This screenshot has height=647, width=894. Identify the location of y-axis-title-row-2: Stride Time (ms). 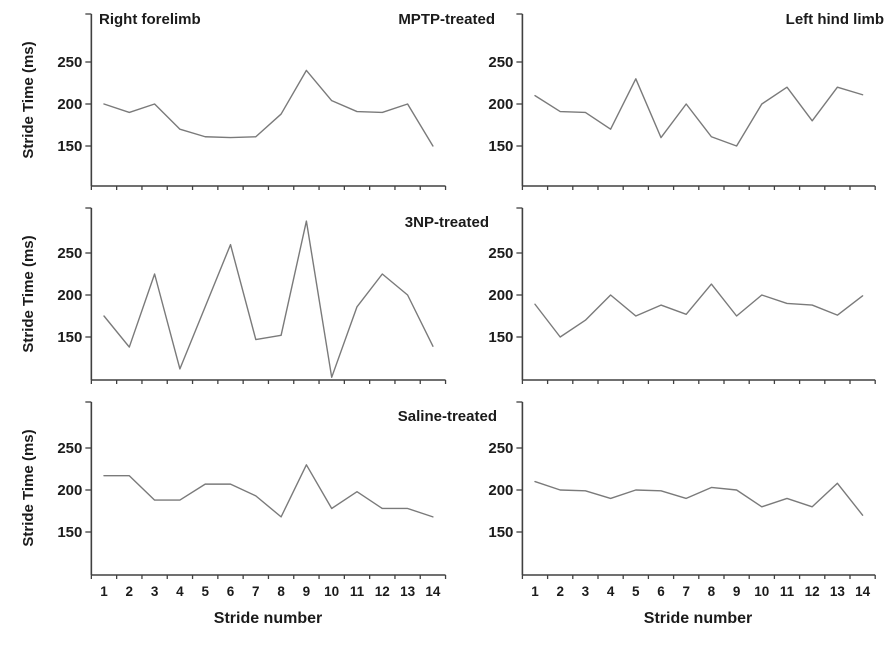
(28, 294).